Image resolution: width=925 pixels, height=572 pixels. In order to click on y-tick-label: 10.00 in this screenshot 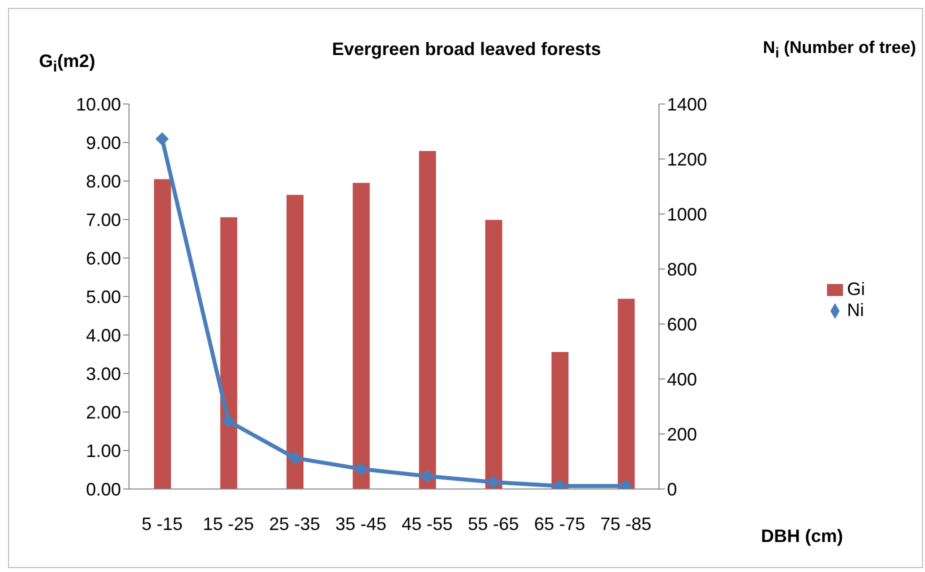, I will do `click(98, 104)`.